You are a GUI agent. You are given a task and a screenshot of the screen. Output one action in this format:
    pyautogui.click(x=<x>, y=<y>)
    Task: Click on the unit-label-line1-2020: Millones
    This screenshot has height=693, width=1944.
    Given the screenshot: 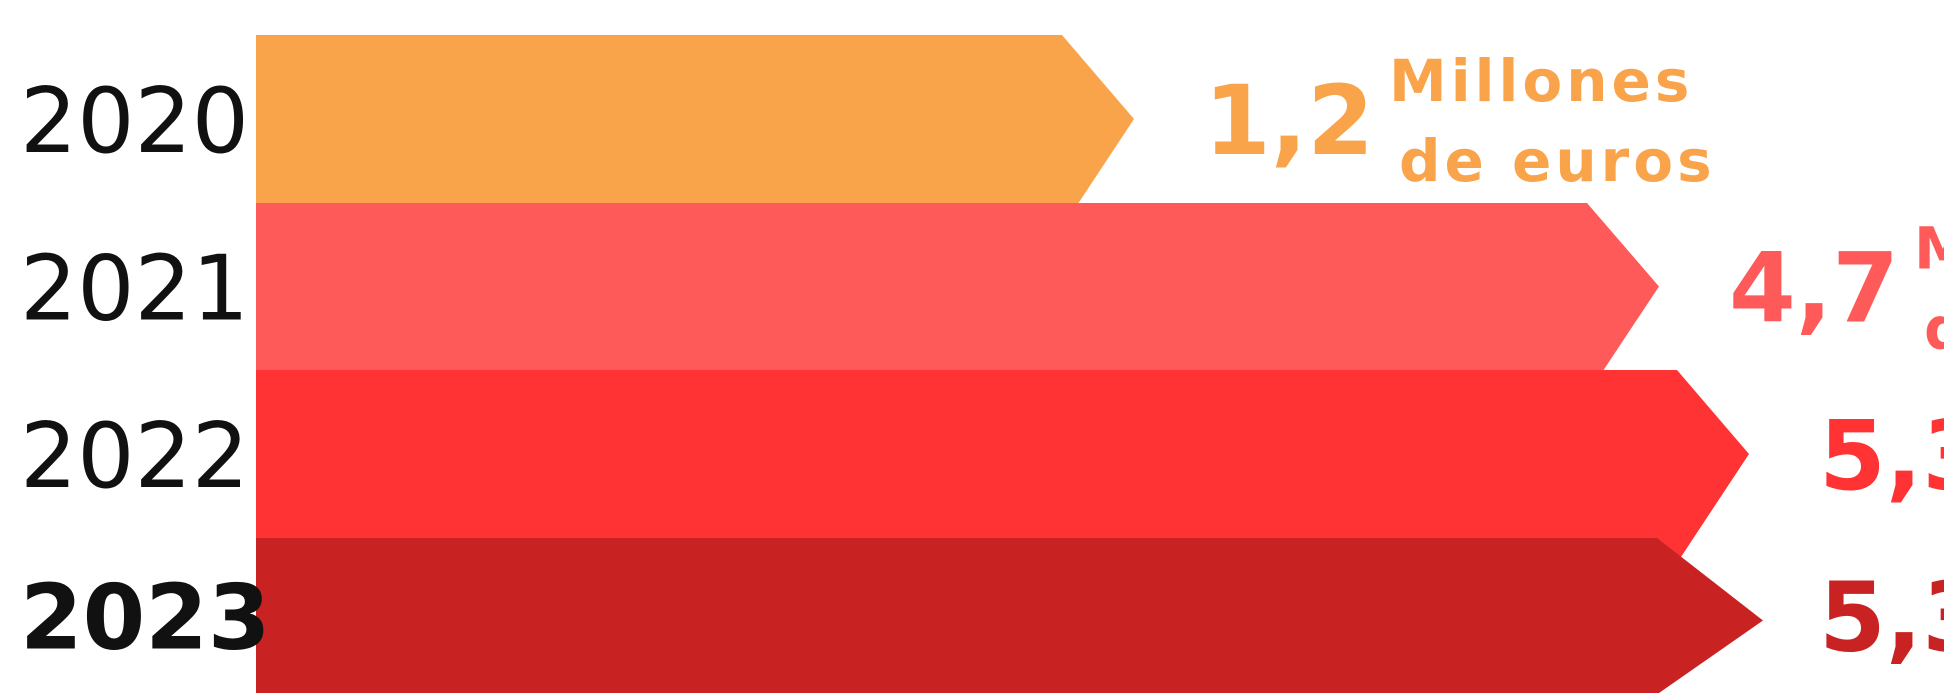 What is the action you would take?
    pyautogui.click(x=1541, y=81)
    